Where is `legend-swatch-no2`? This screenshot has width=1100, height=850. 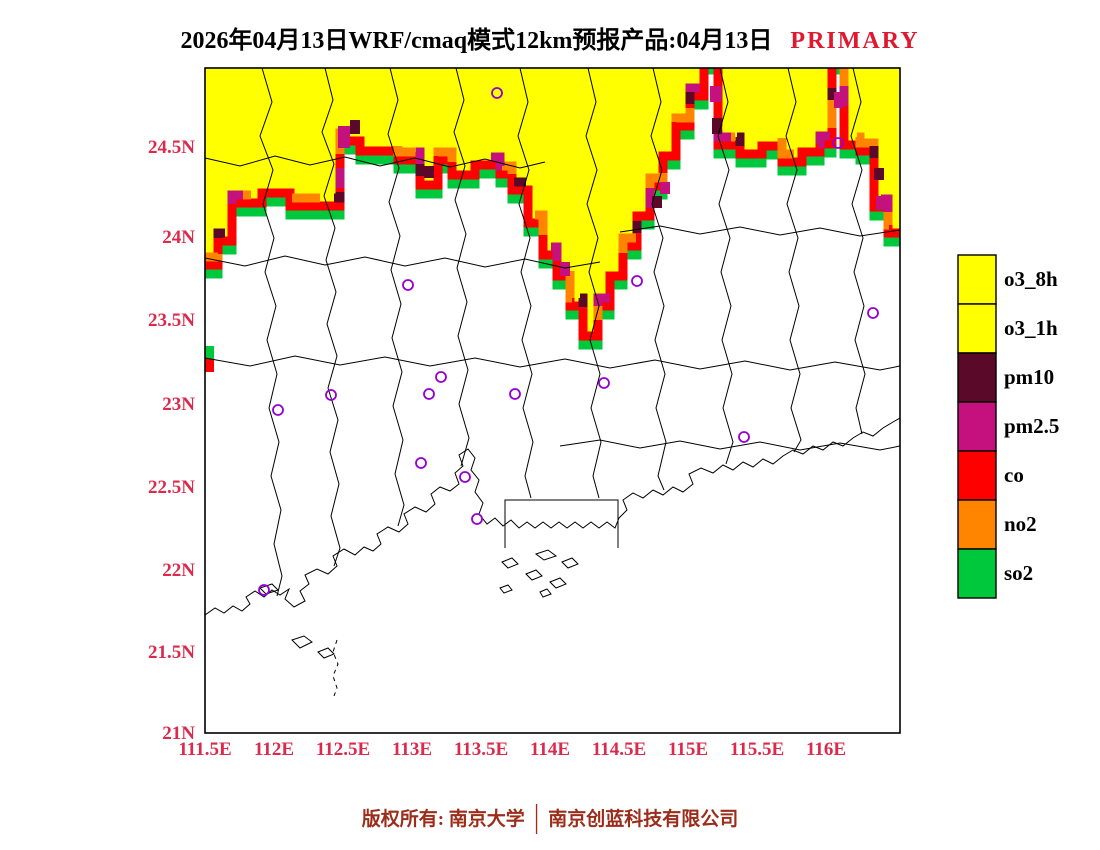 legend-swatch-no2 is located at coordinates (977, 524).